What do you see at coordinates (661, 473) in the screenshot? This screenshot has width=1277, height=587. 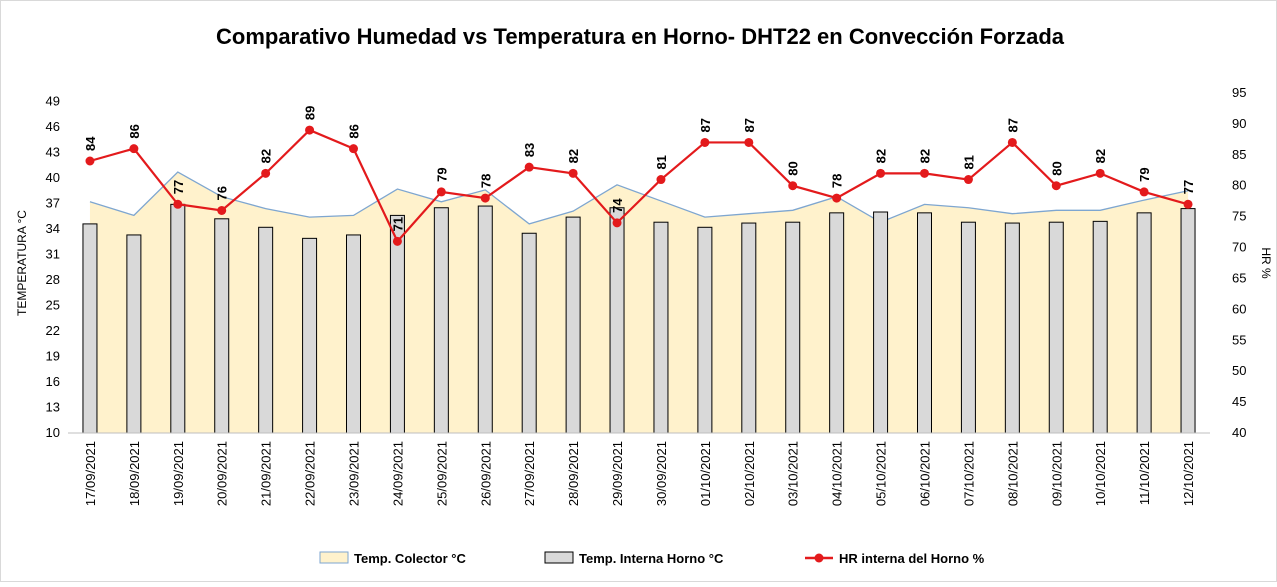 I see `x-tick-label: 30/09/2021` at bounding box center [661, 473].